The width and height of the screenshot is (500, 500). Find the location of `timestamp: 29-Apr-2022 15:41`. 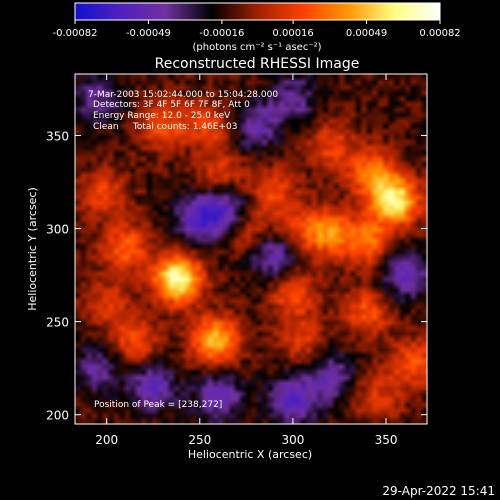

timestamp: 29-Apr-2022 15:41 is located at coordinates (438, 491).